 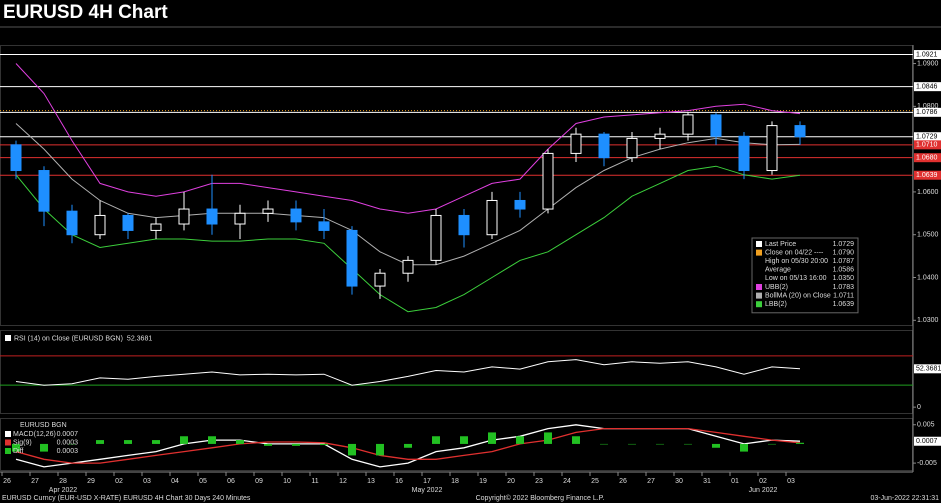 I want to click on value-box-label: 1.0729, so click(x=927, y=137).